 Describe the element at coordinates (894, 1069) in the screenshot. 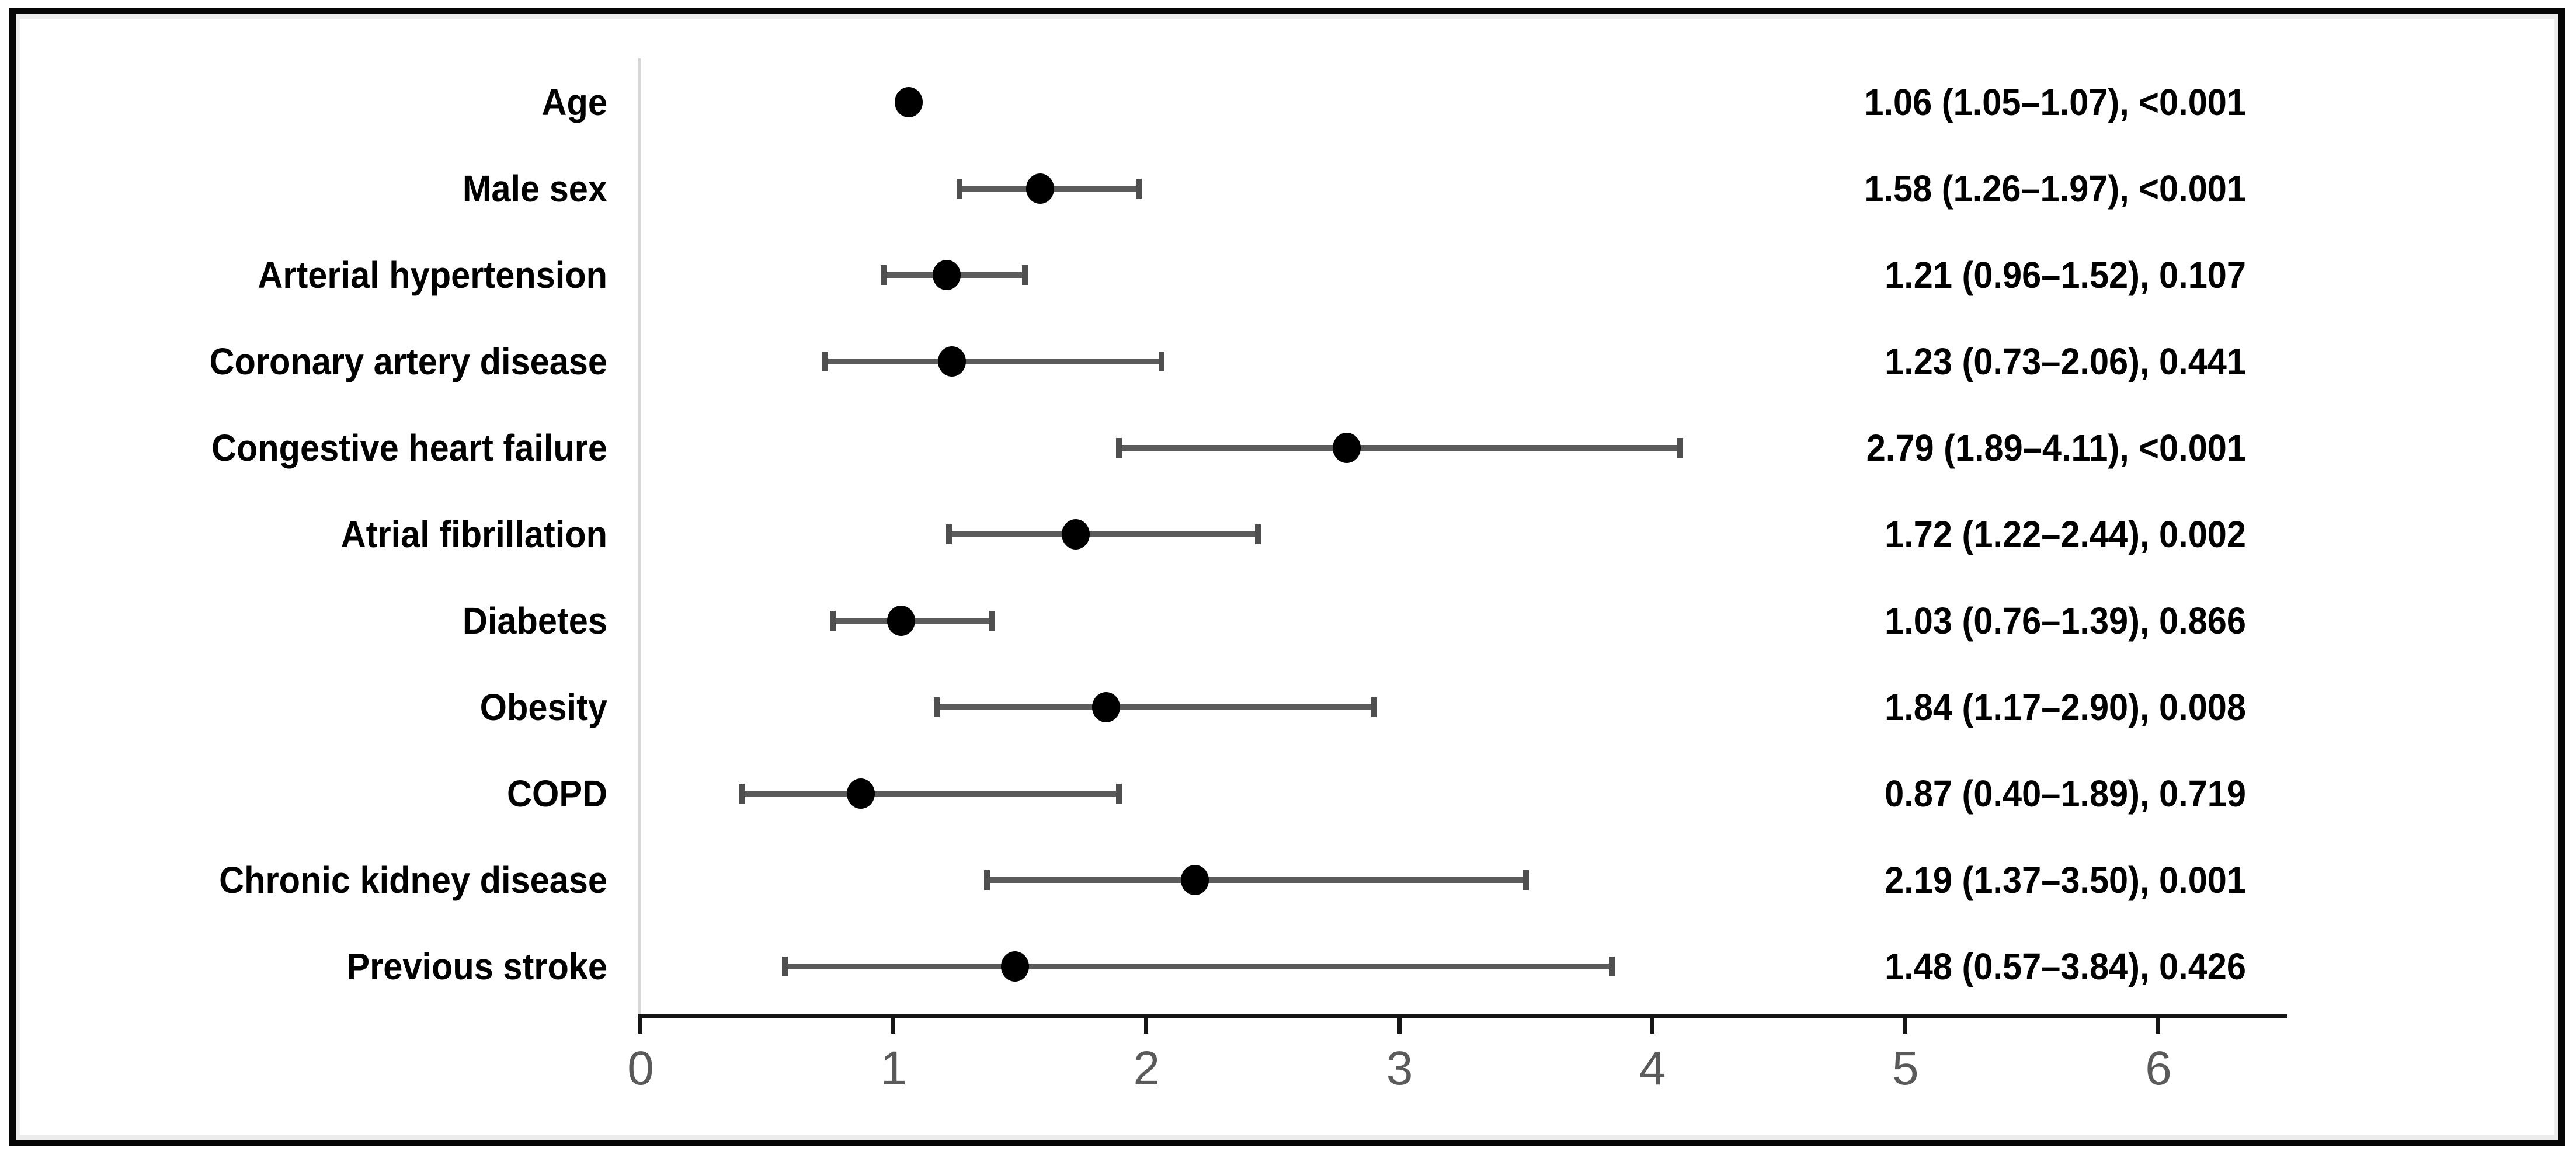

I see `x-tick-label: 1` at that location.